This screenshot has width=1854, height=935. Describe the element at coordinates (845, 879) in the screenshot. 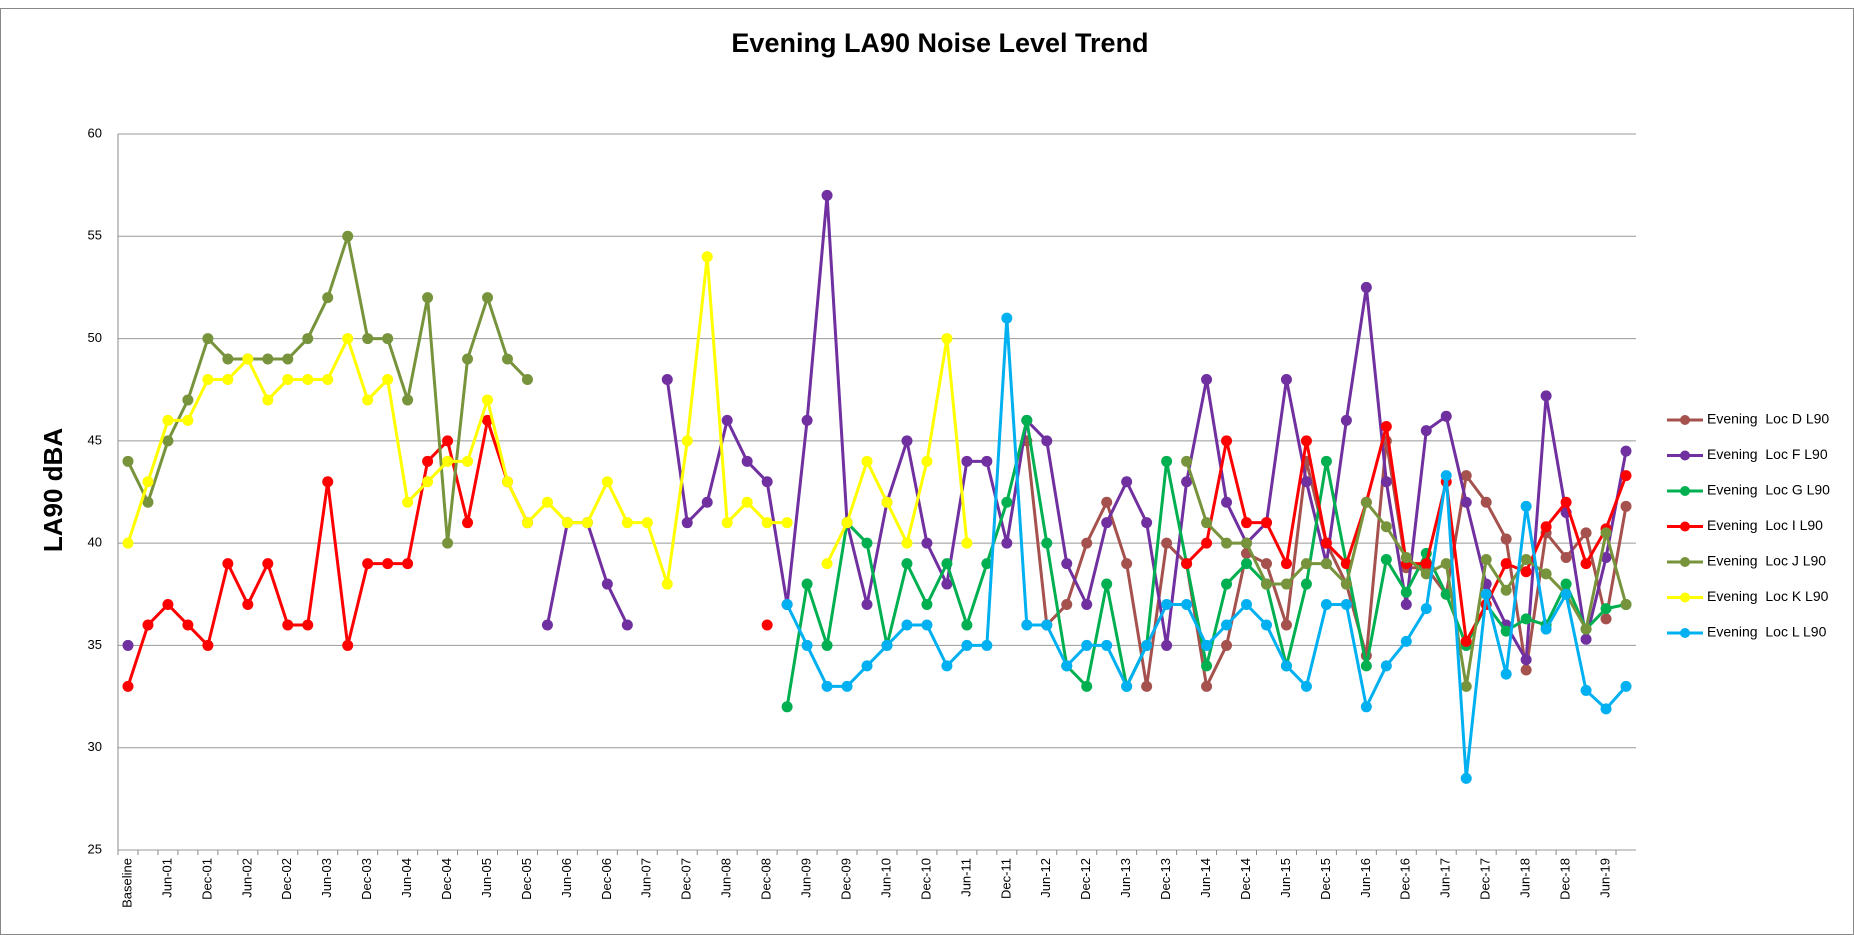

I see `x-tick-label: Dec-09` at that location.